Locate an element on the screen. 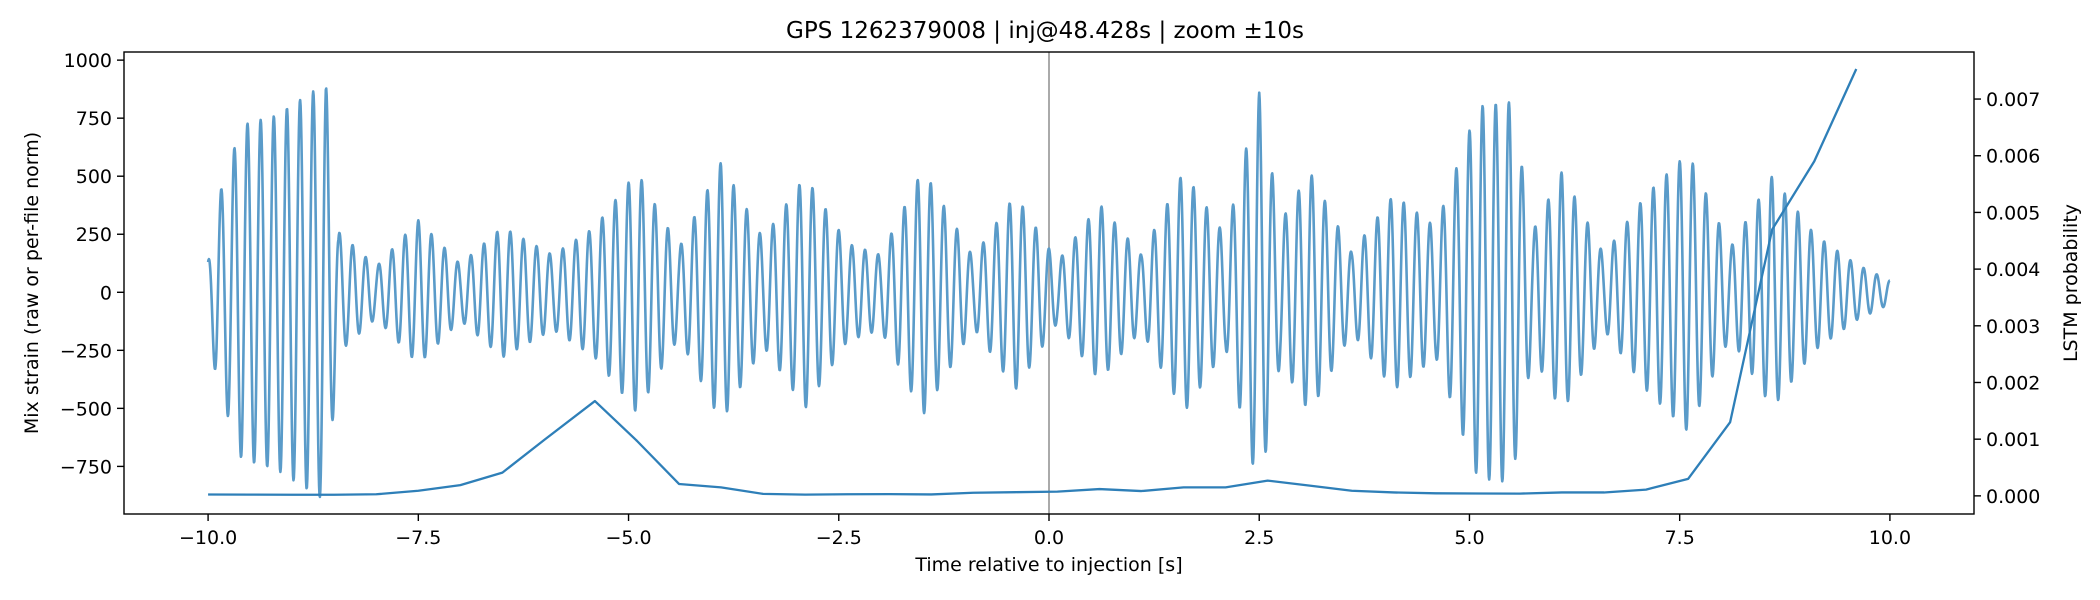 This screenshot has height=600, width=2100. y-right-tick-label: 0.004 is located at coordinates (2013, 270).